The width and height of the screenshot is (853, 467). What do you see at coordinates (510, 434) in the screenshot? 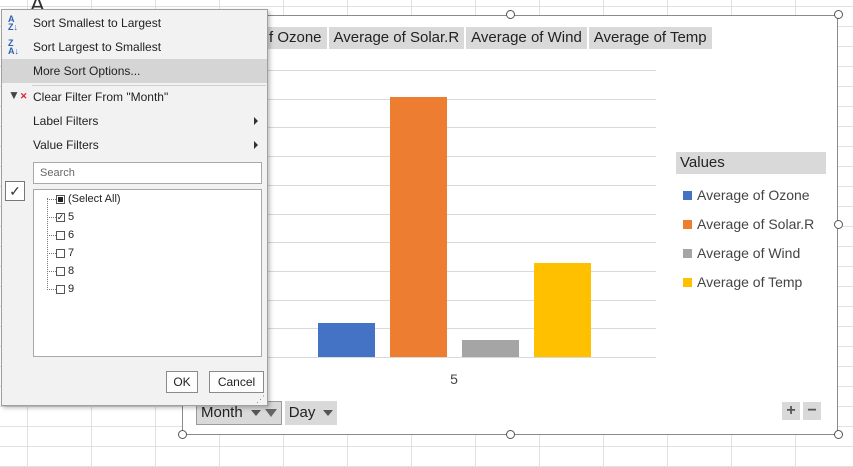
I see `resize-handle-bottom` at bounding box center [510, 434].